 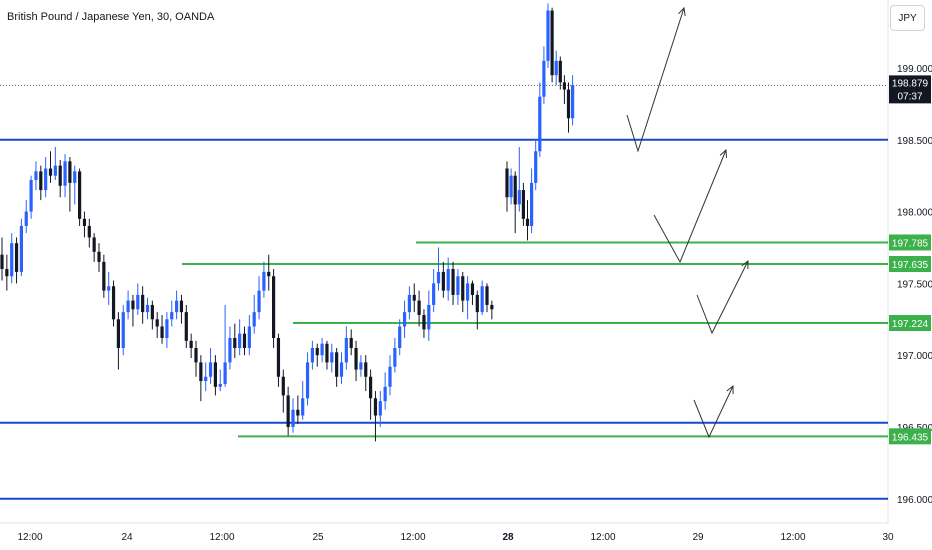 I want to click on green-level-price-label: 197.785, so click(x=910, y=243).